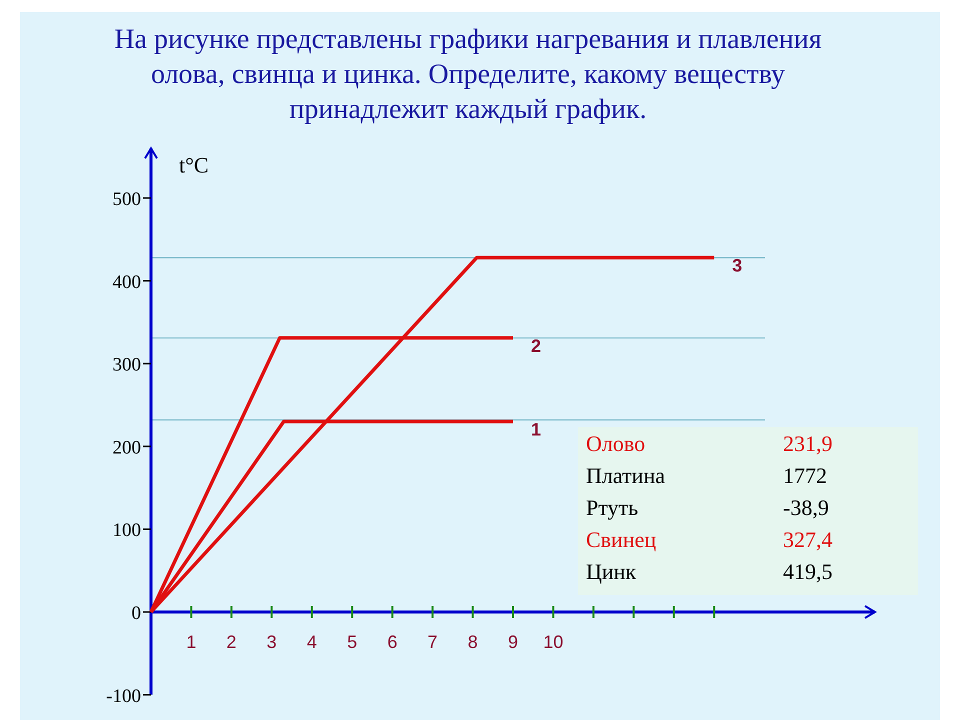  Describe the element at coordinates (126, 447) in the screenshot. I see `y-tick-label: 200` at that location.